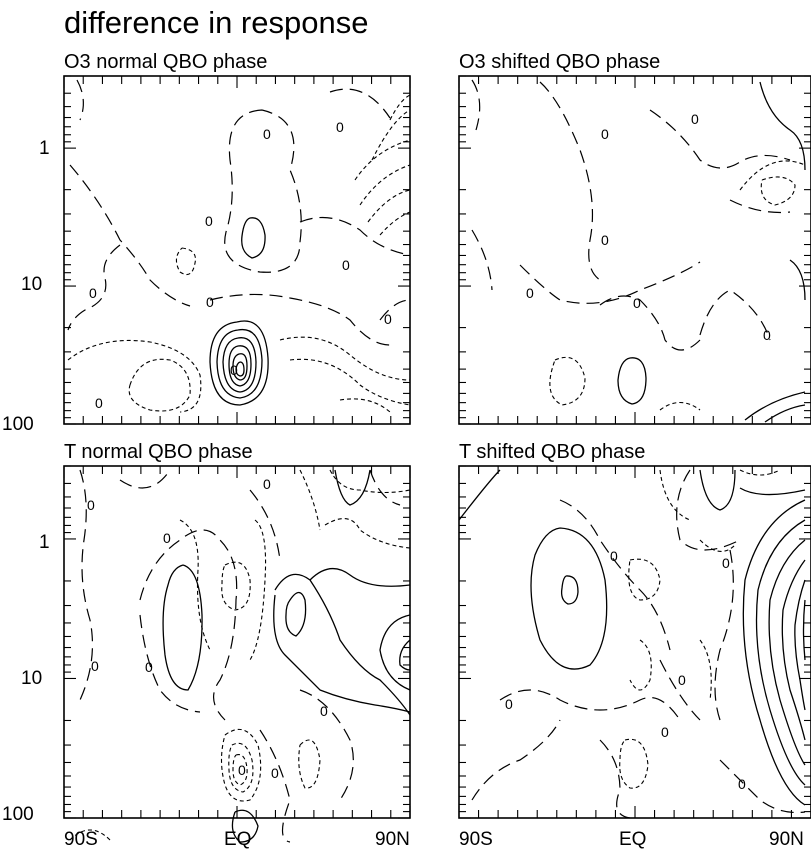 The width and height of the screenshot is (811, 852). I want to click on panel-title: T normal QBO phase, so click(158, 452).